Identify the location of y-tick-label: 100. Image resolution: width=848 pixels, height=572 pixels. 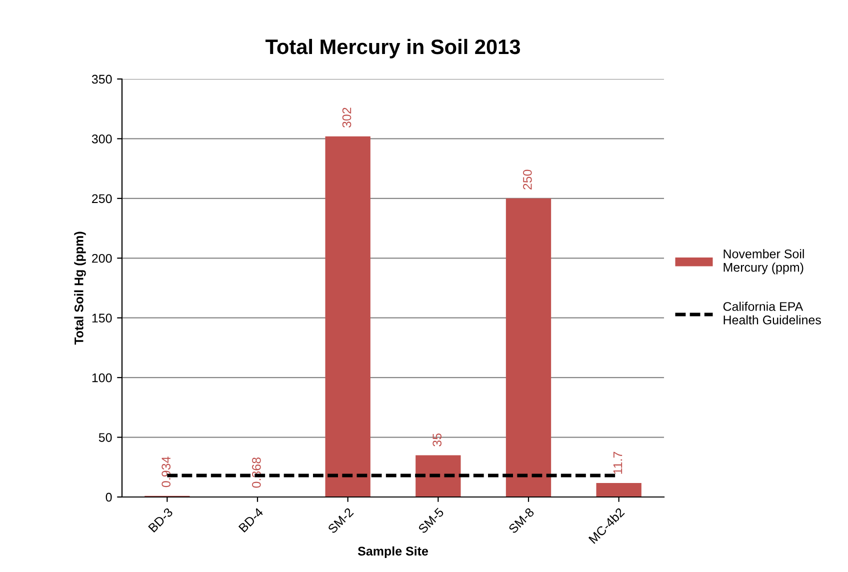
(102, 377).